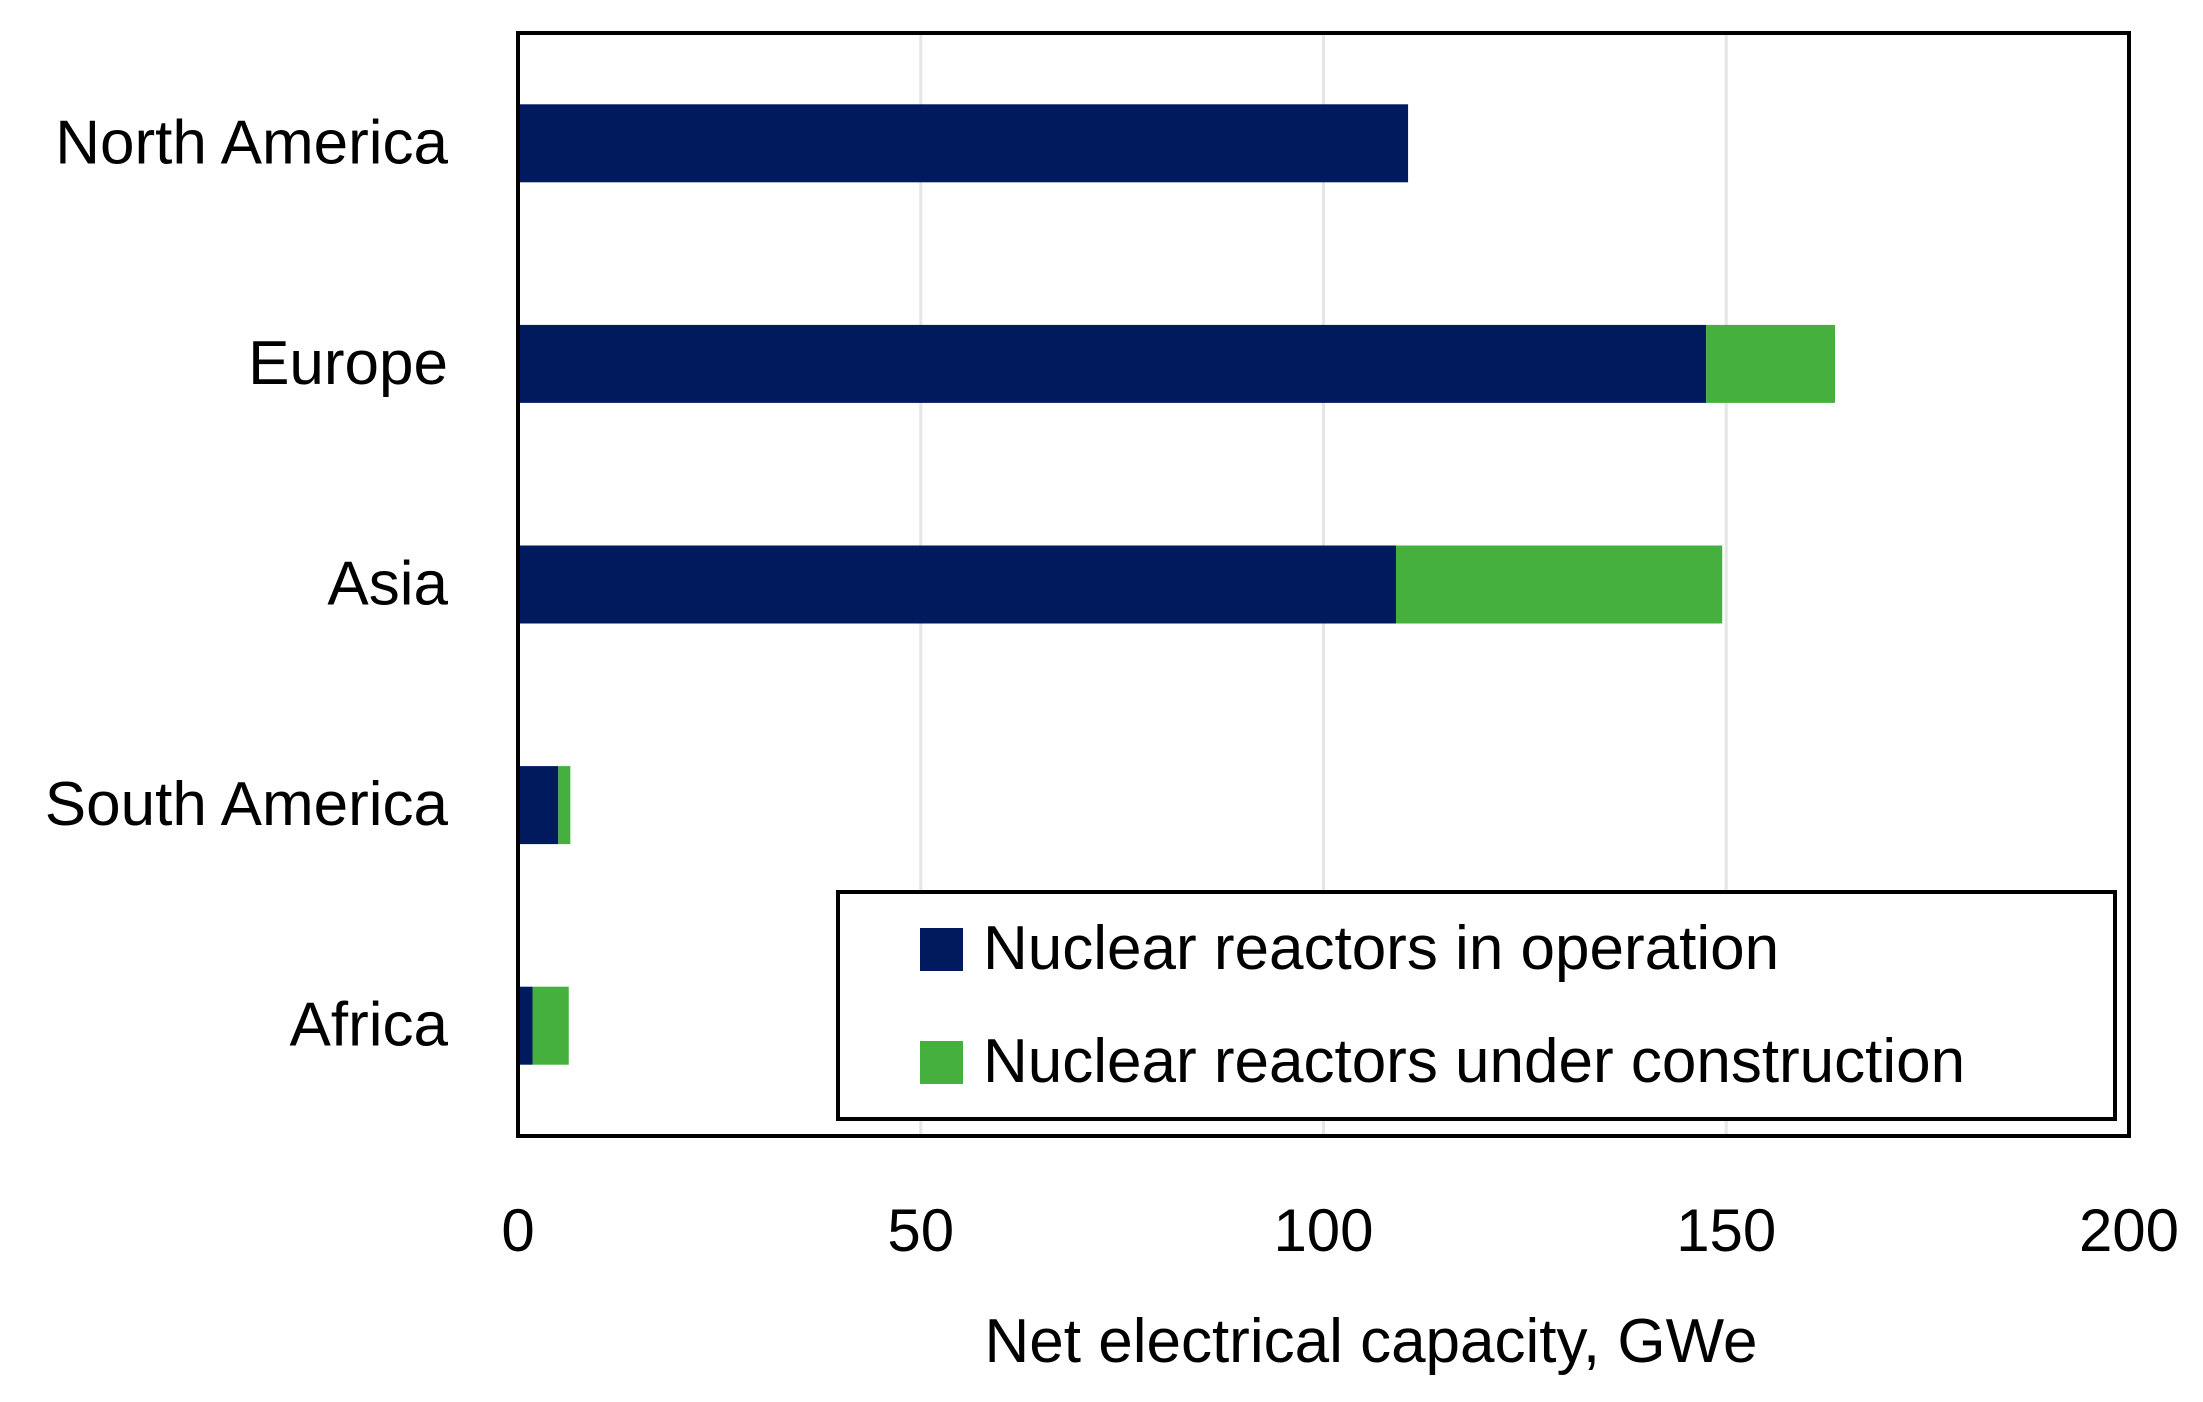 The height and width of the screenshot is (1402, 2203). I want to click on legend-label-operation: Nuclear reactors in operation, so click(1381, 948).